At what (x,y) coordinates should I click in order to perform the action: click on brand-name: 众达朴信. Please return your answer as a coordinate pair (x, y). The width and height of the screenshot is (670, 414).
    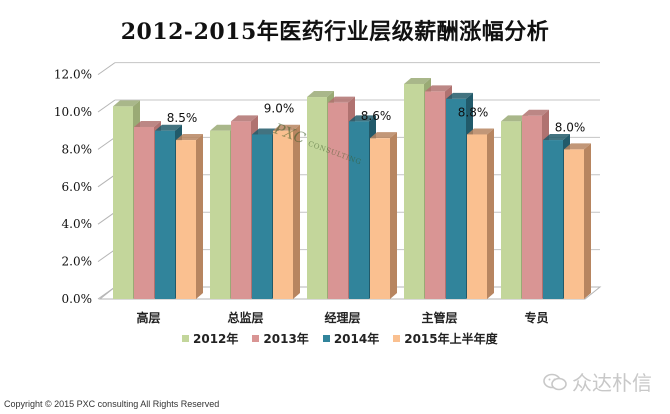
    Looking at the image, I should click on (612, 383).